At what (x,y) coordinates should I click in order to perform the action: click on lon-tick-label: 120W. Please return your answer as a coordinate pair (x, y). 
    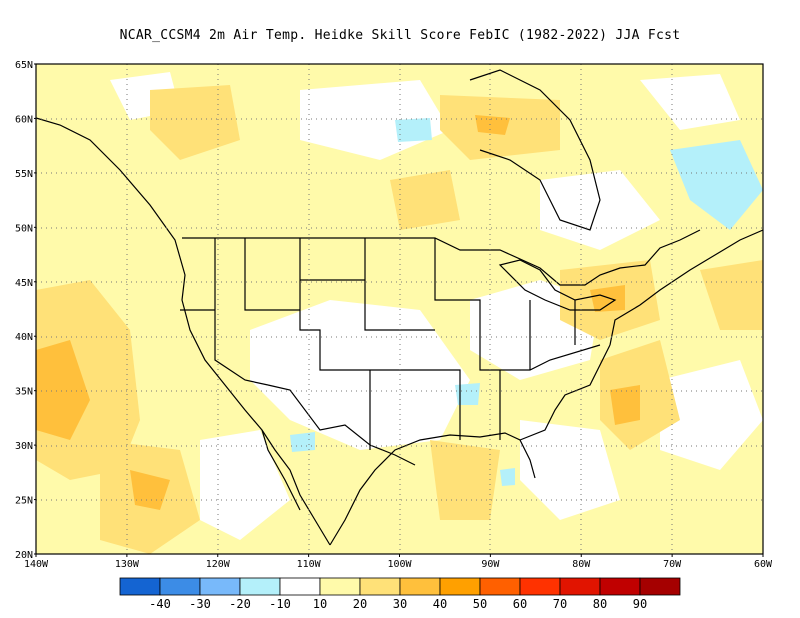
    Looking at the image, I should click on (218, 564).